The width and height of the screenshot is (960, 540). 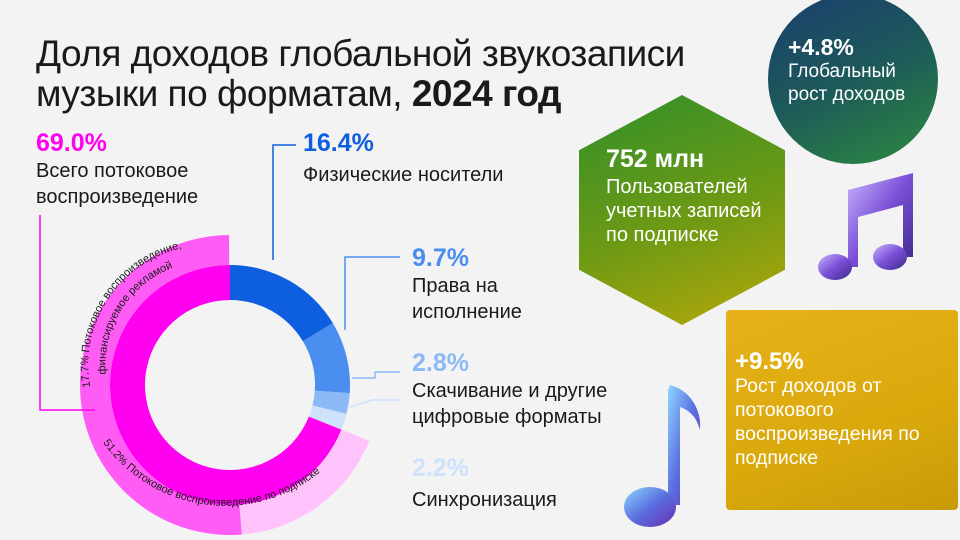 I want to click on connector-performance, so click(x=372, y=293).